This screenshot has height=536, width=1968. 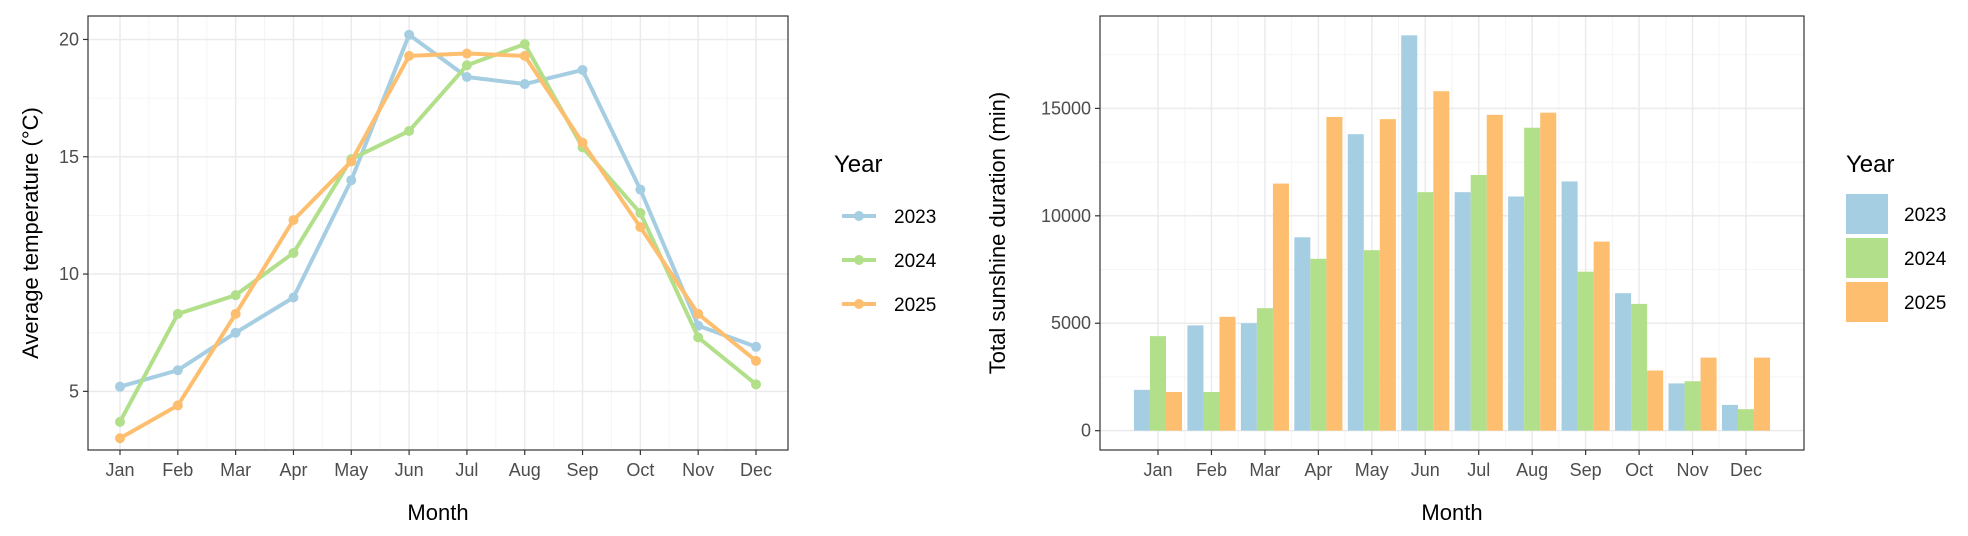 What do you see at coordinates (351, 180) in the screenshot?
I see `point-2023-may` at bounding box center [351, 180].